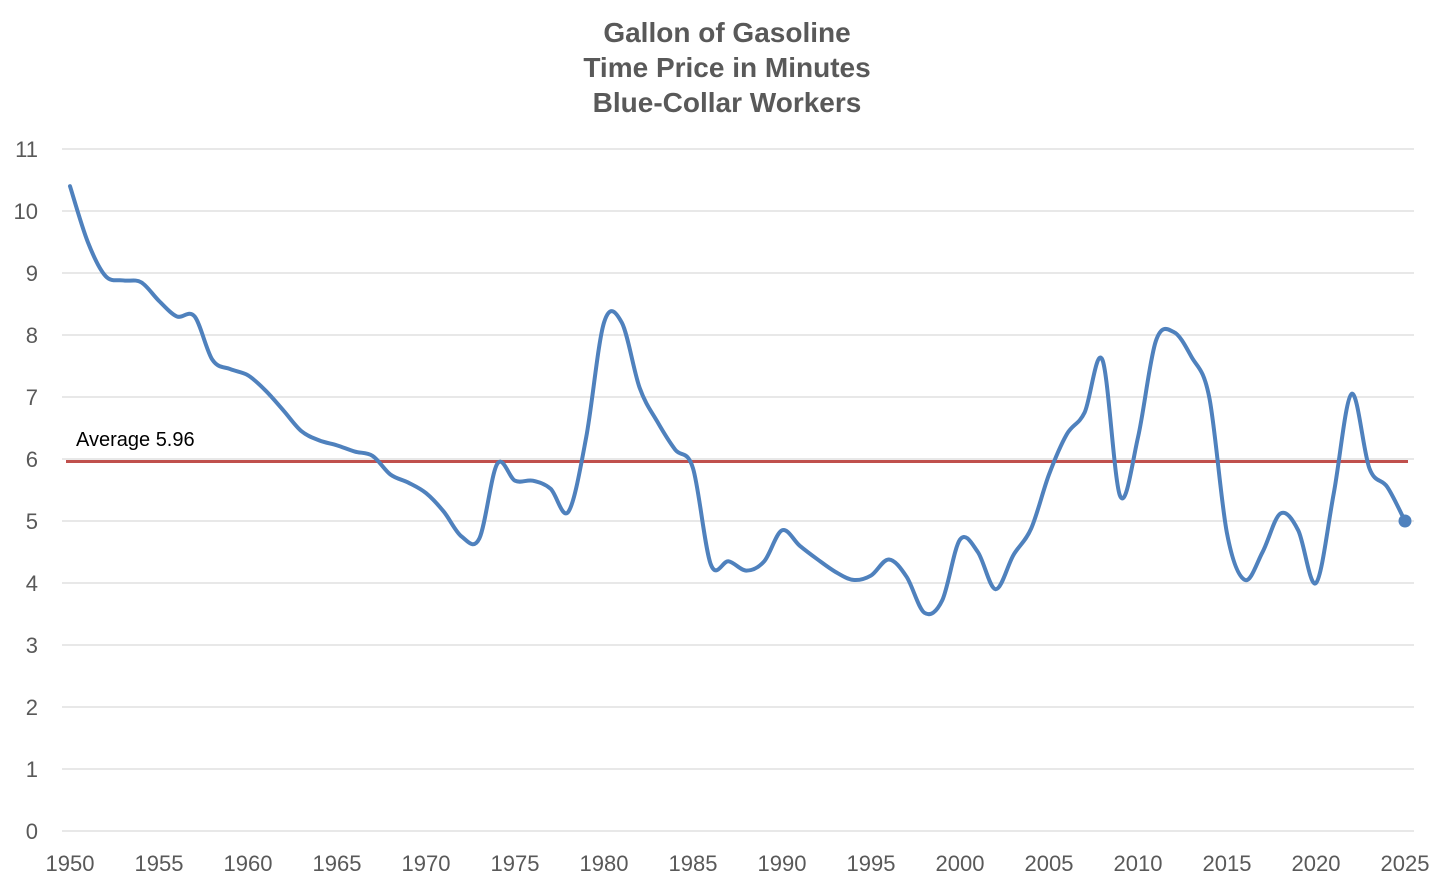 Image resolution: width=1456 pixels, height=889 pixels. What do you see at coordinates (871, 863) in the screenshot?
I see `x-tick-label: 1995` at bounding box center [871, 863].